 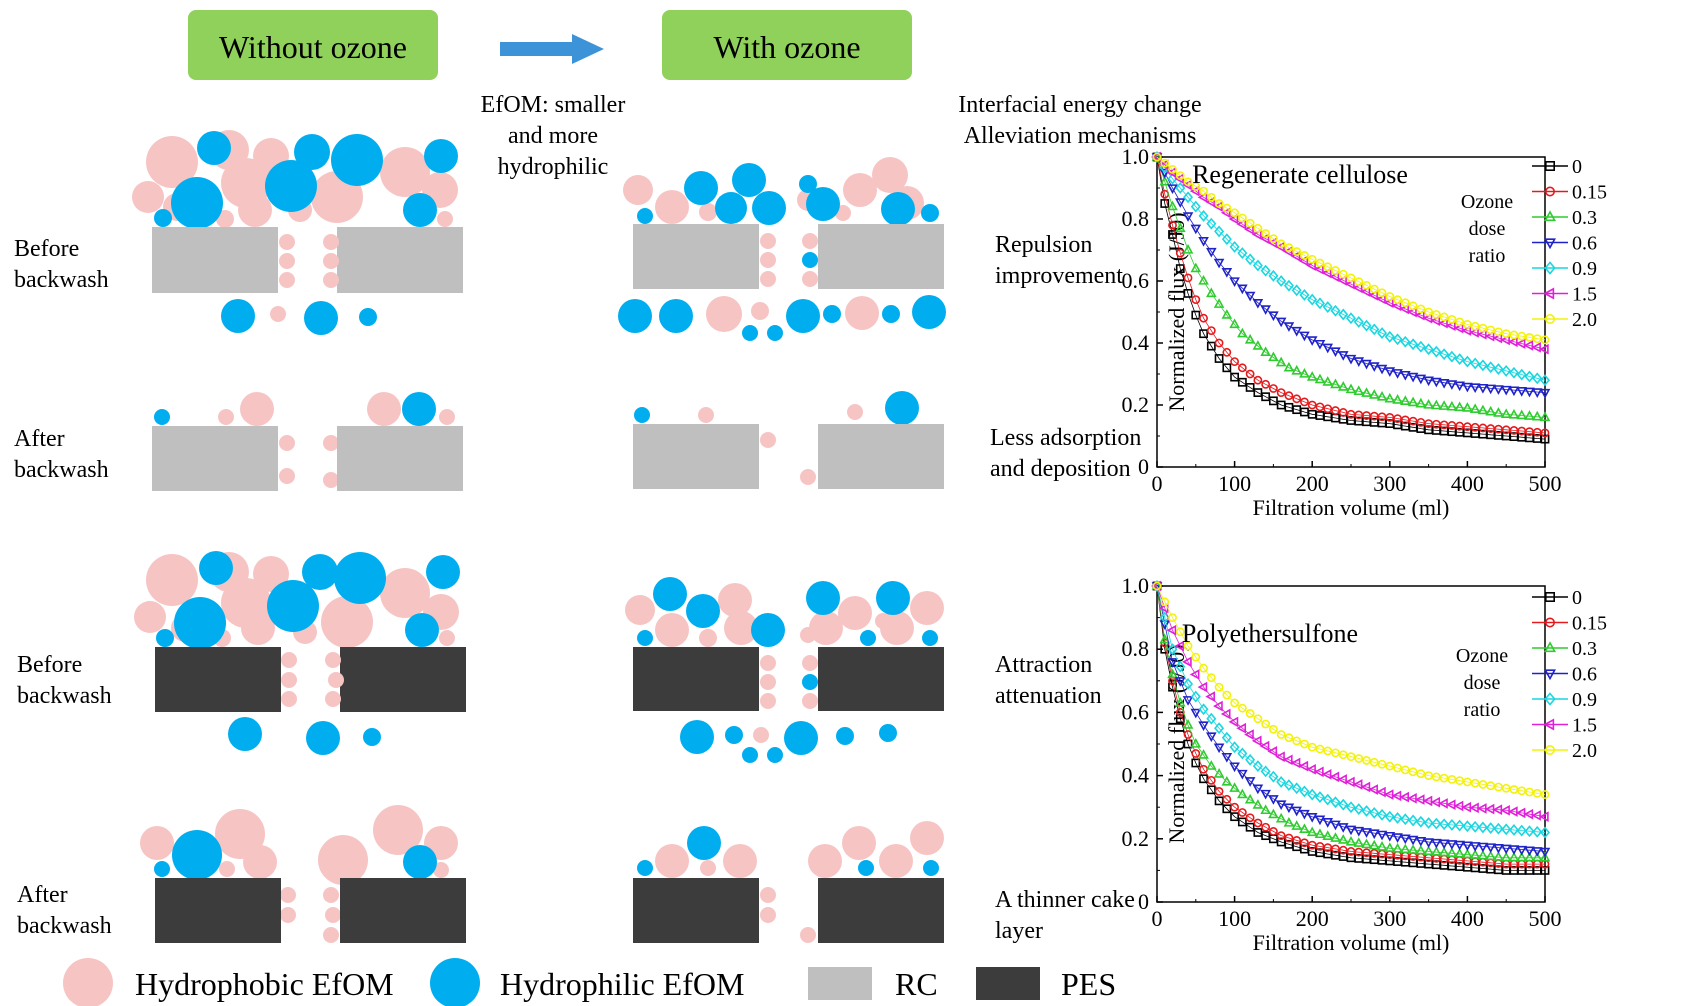 What do you see at coordinates (1312, 918) in the screenshot?
I see `x-tick-label: 200` at bounding box center [1312, 918].